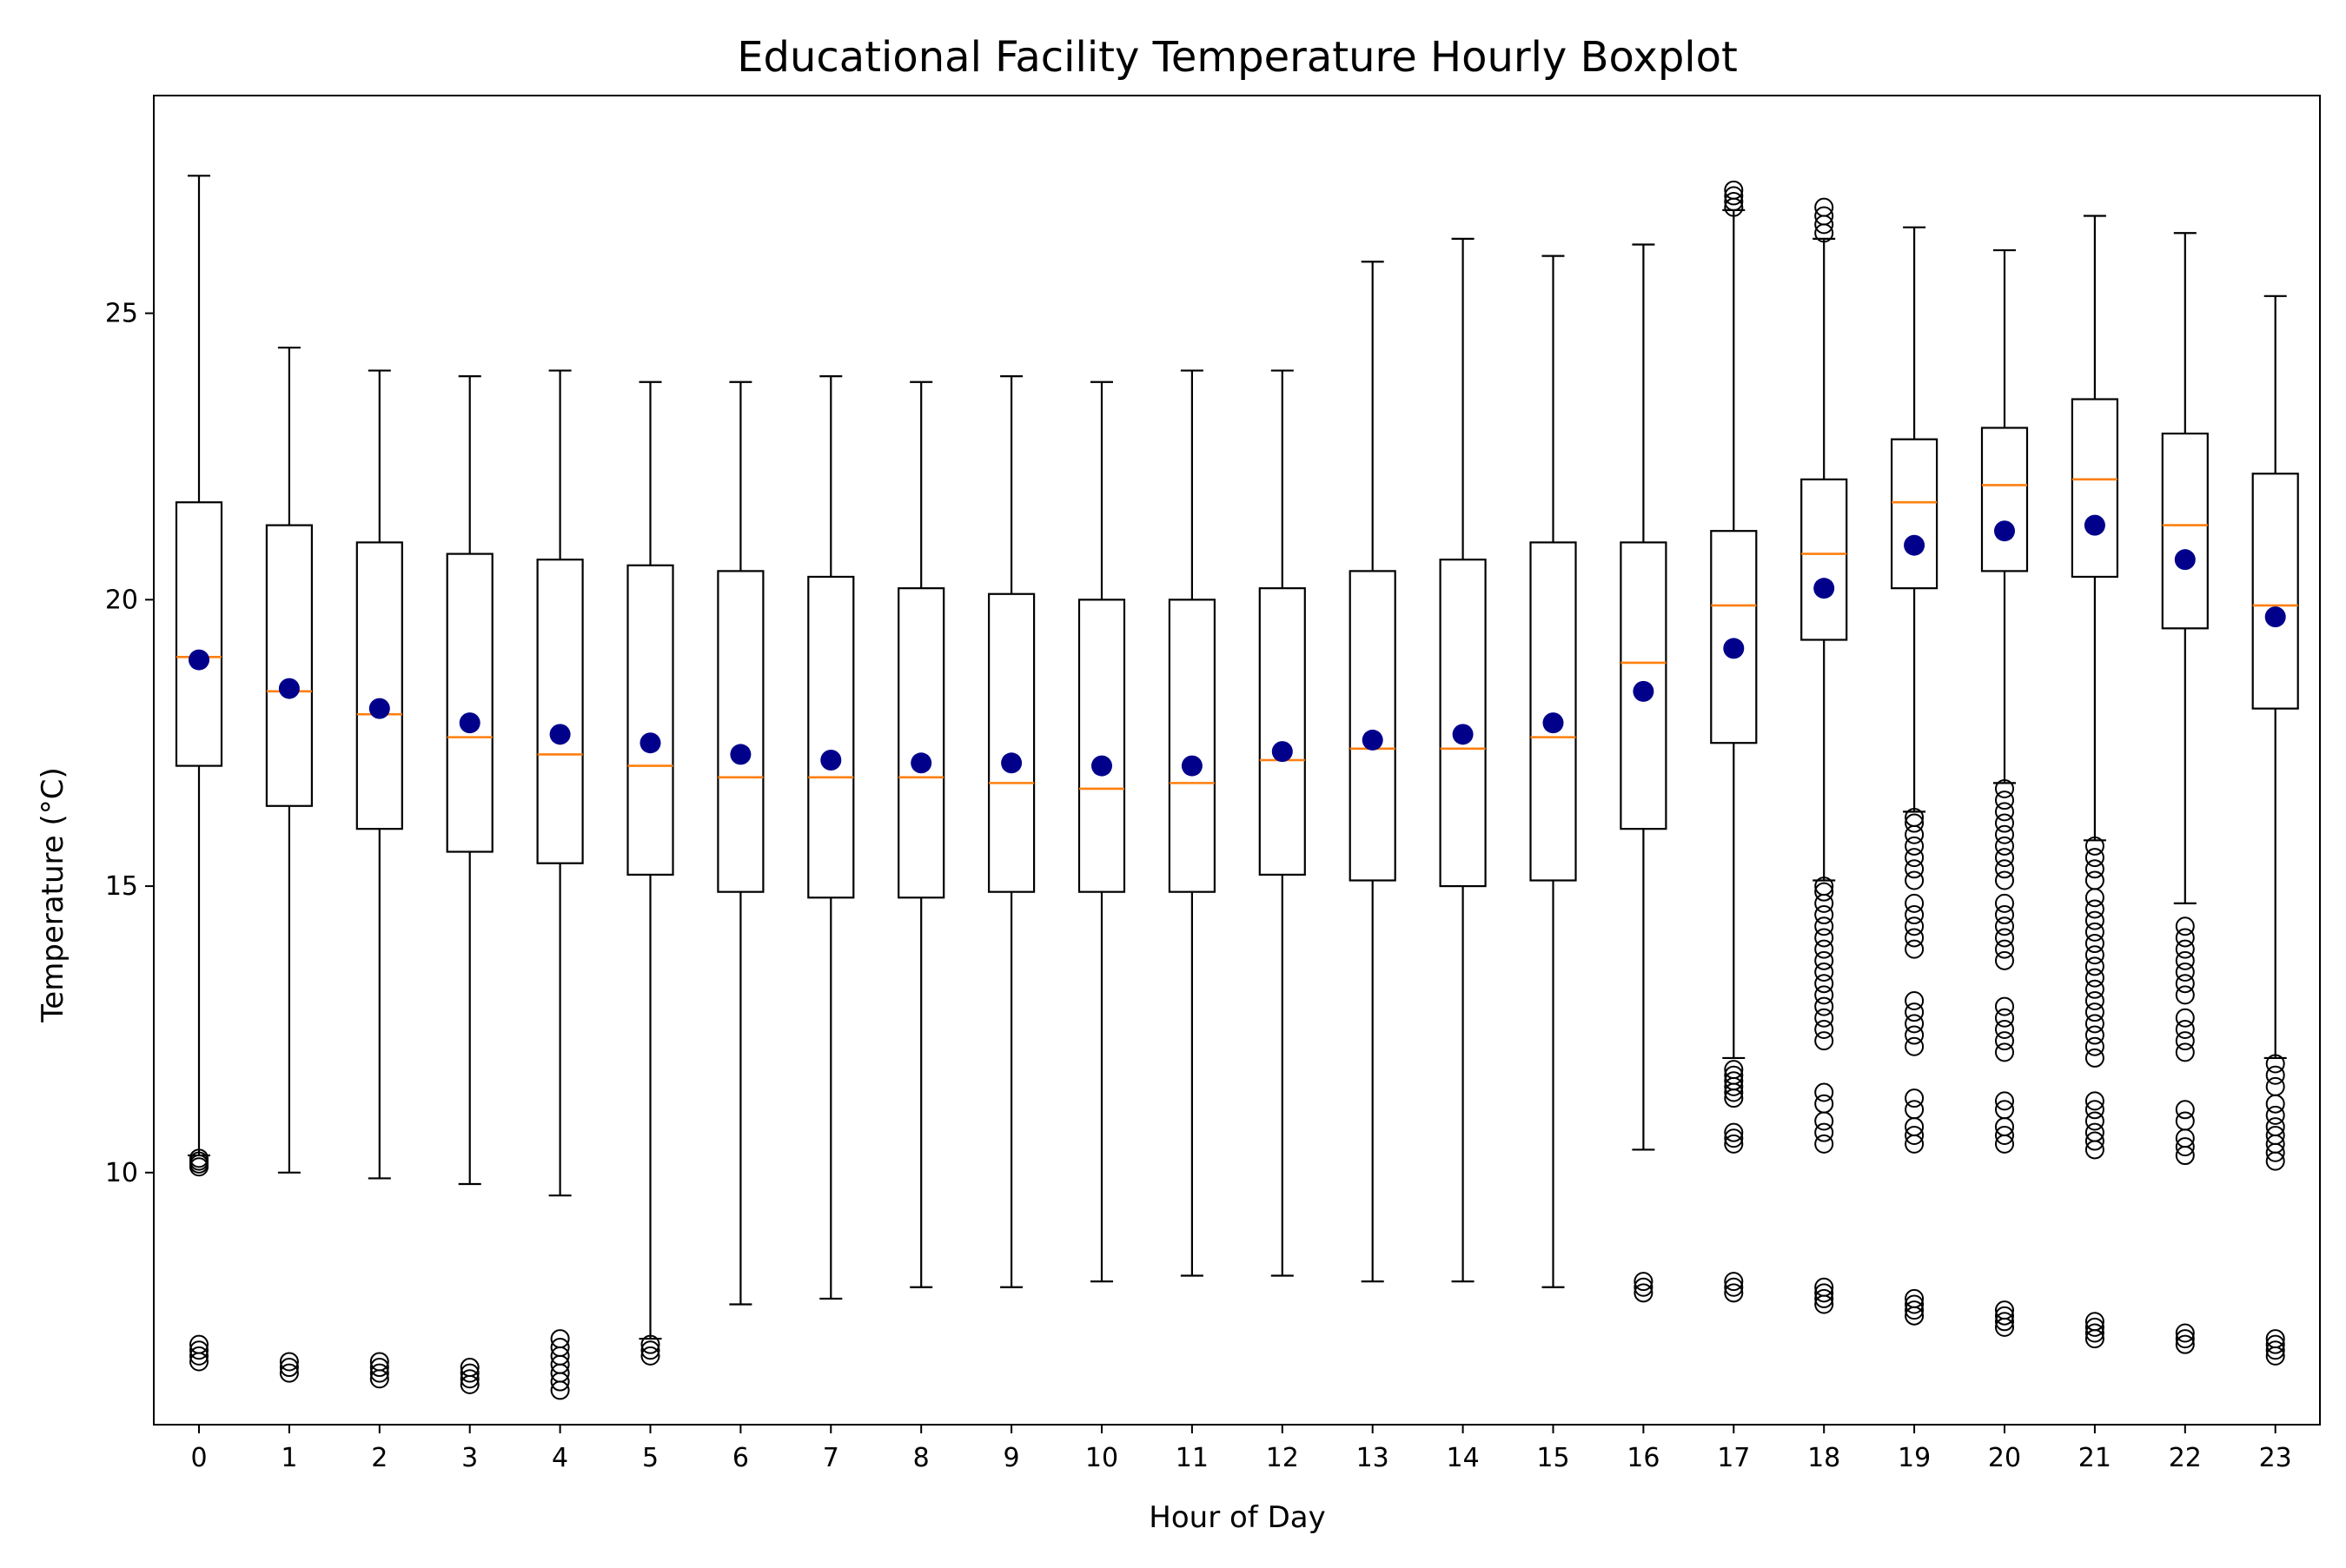 This screenshot has height=1568, width=2346. Describe the element at coordinates (380, 1458) in the screenshot. I see `x-tick-label: 2` at that location.